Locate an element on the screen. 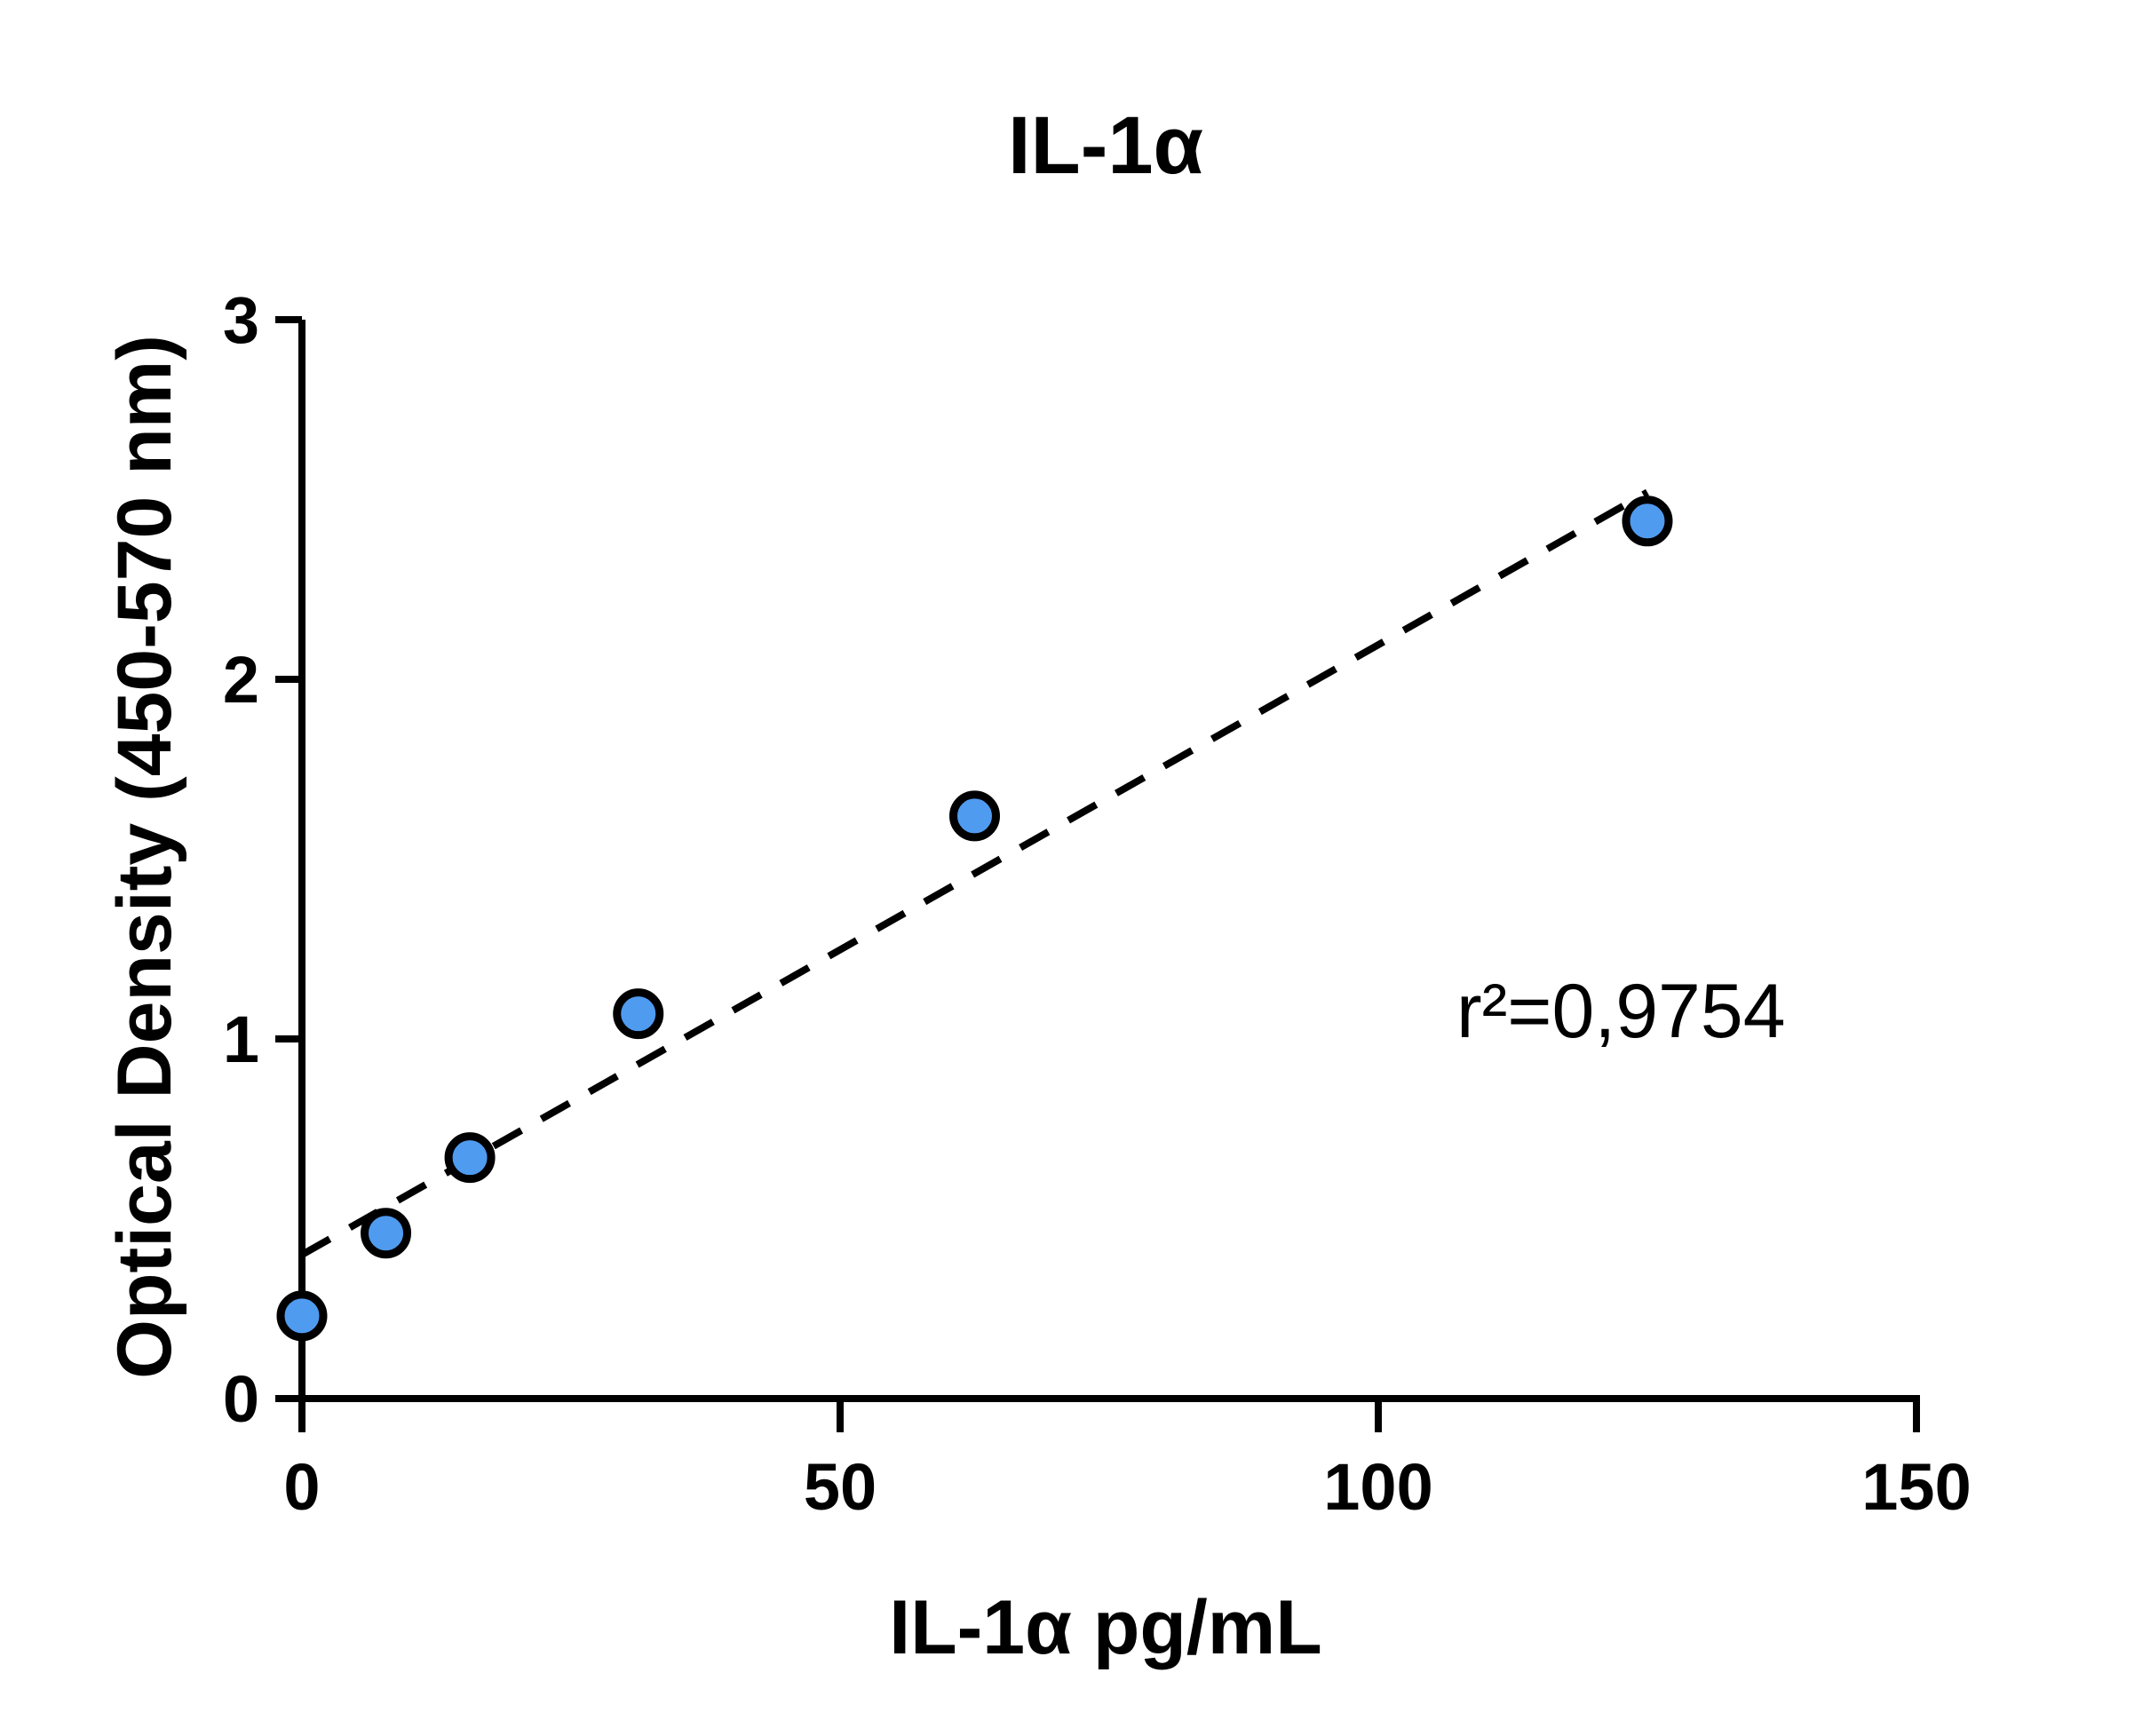  x-tick-label: 100 is located at coordinates (1377, 1487).